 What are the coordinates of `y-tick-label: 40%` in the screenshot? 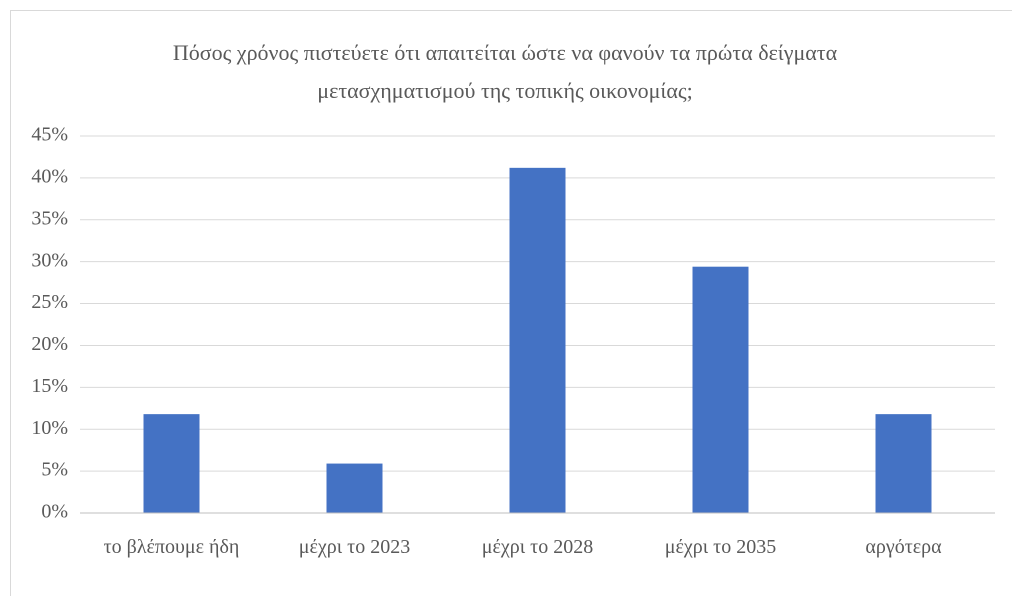 It's located at (49, 176).